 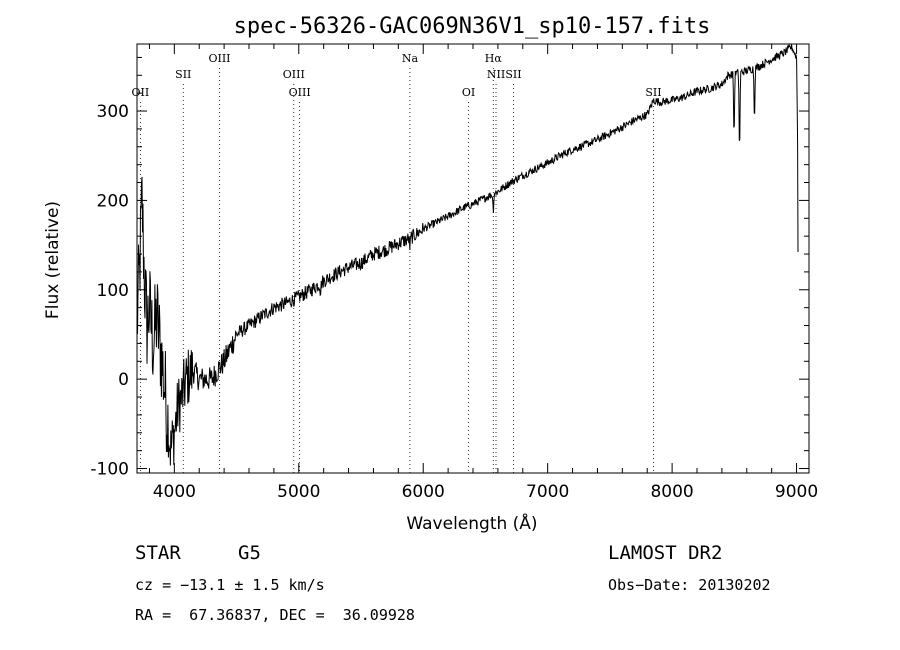 What do you see at coordinates (471, 523) in the screenshot?
I see `x-axis-label: Wavelength (Å)` at bounding box center [471, 523].